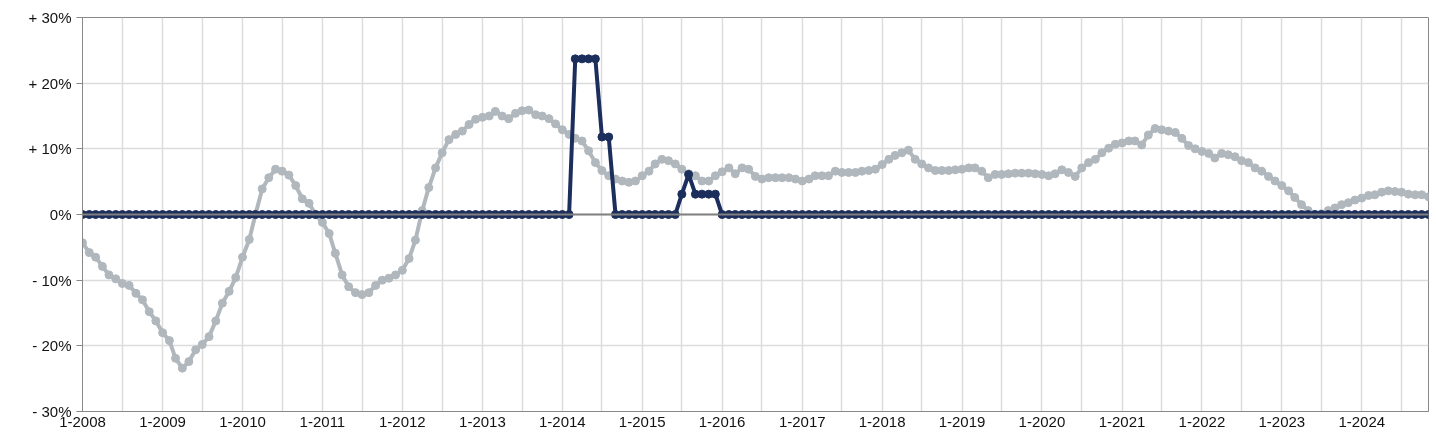  Describe the element at coordinates (722, 421) in the screenshot. I see `x-tick-label: 1-2016` at that location.